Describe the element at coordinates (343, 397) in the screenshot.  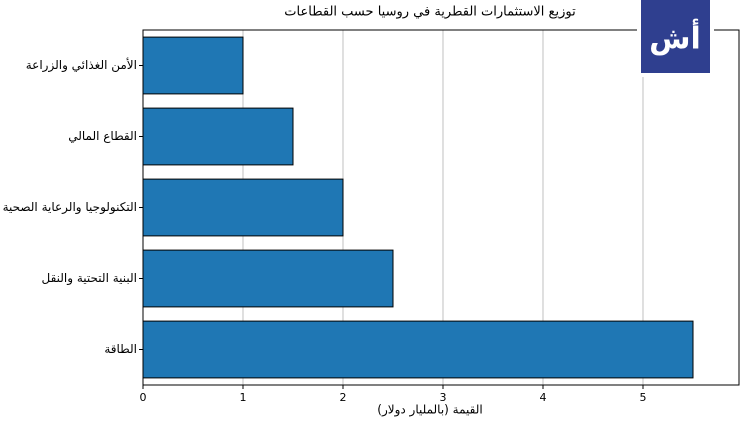
I see `x-tick-label: 2` at that location.